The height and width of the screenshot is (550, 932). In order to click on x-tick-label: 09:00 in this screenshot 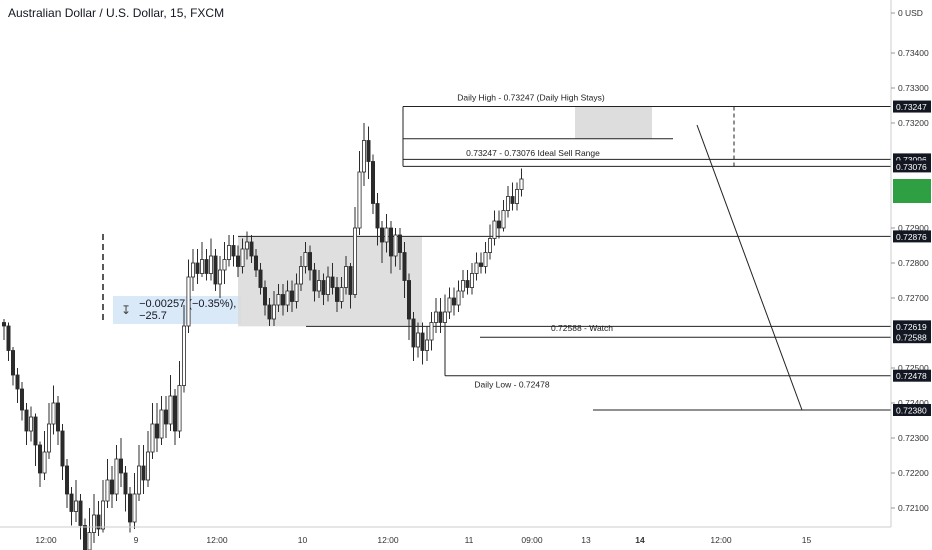, I will do `click(532, 540)`.